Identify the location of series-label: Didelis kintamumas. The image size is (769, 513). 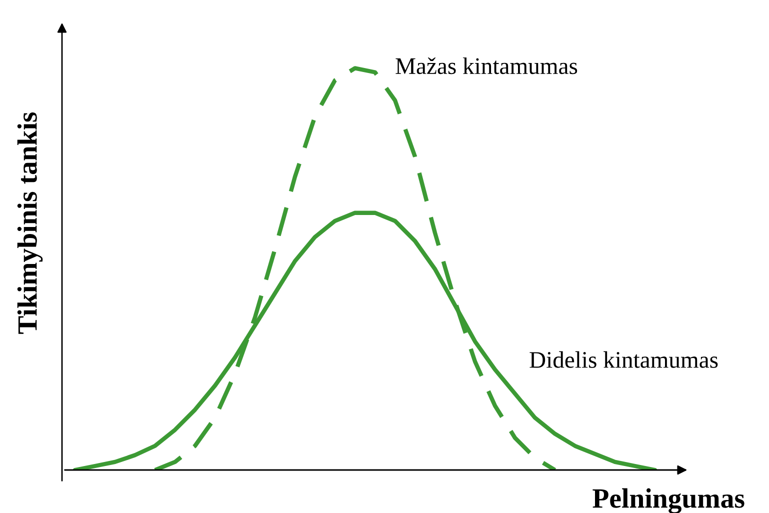
(624, 359).